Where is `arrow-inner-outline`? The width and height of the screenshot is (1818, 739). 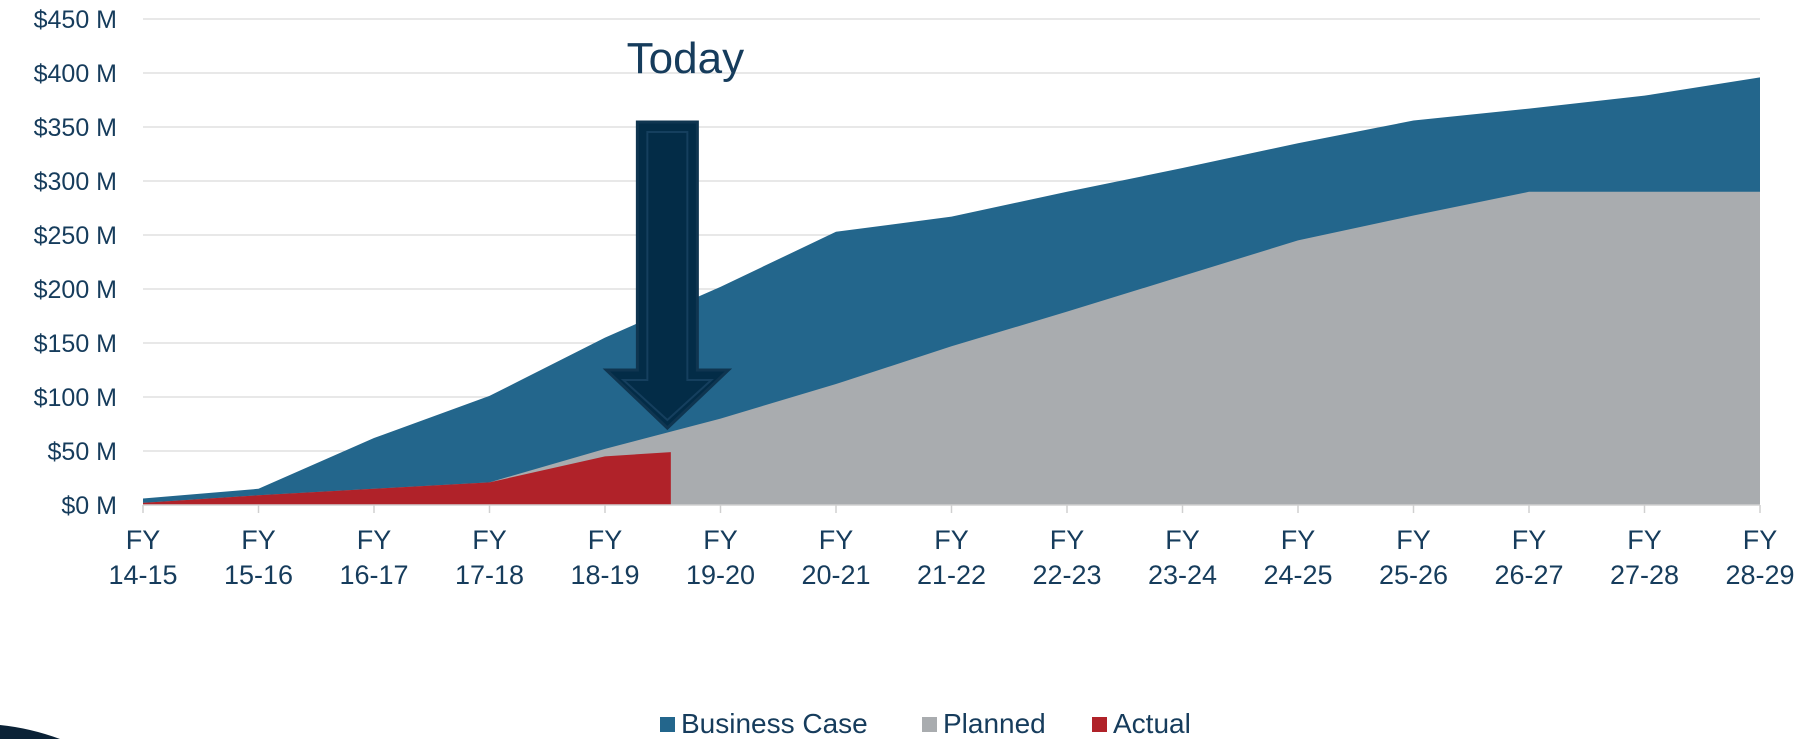
arrow-inner-outline is located at coordinates (667, 276).